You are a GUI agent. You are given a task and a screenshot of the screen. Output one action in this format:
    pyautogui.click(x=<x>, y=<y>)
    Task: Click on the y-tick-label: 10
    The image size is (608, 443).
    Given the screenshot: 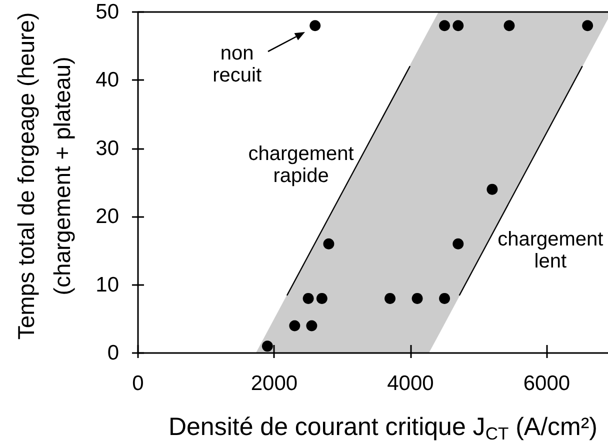 What is the action you would take?
    pyautogui.click(x=107, y=284)
    